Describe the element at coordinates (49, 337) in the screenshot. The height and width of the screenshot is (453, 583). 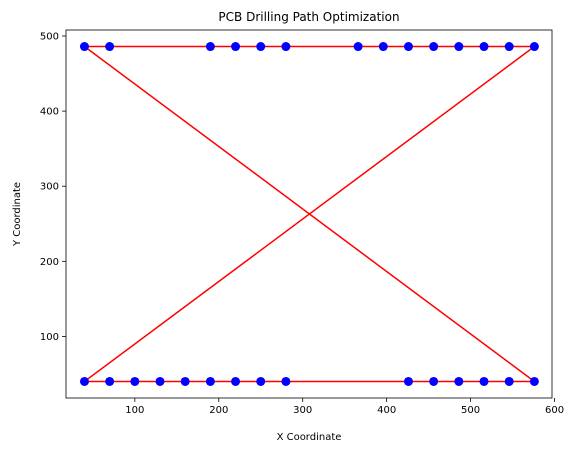
I see `y-tick-label: 100` at that location.